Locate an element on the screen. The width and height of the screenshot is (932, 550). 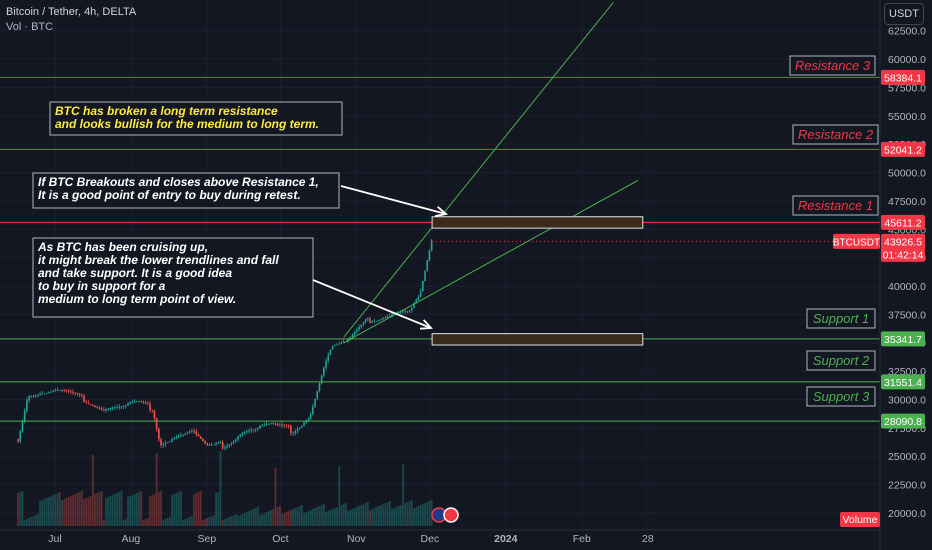
time-axis: Jul Aug Sep Oct Nov Dec 2024 Feb 28 is located at coordinates (440, 537).